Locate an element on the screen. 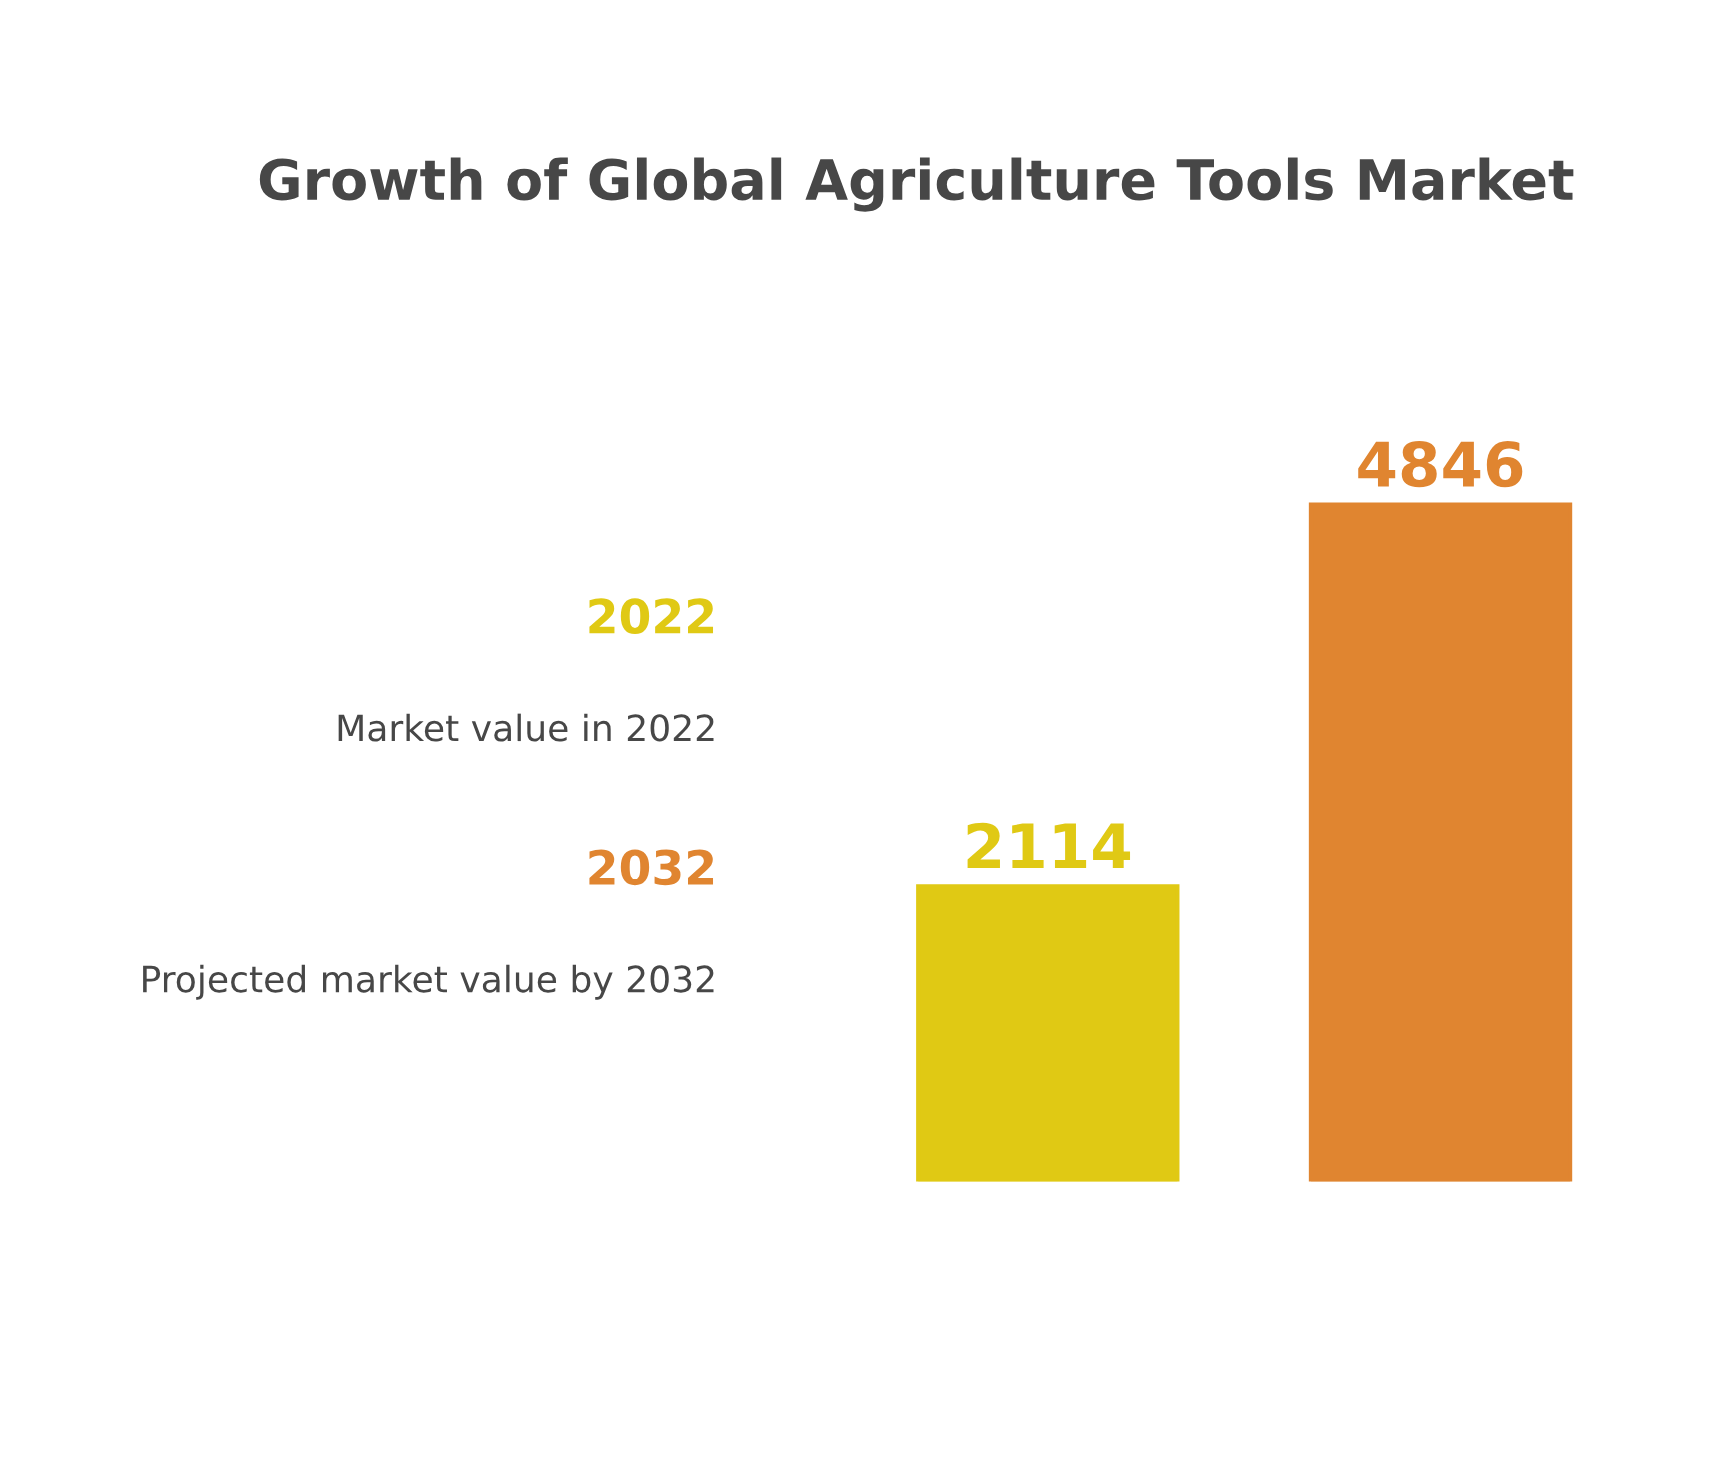 This screenshot has height=1477, width=1728. data-label: 4846 is located at coordinates (1440, 464).